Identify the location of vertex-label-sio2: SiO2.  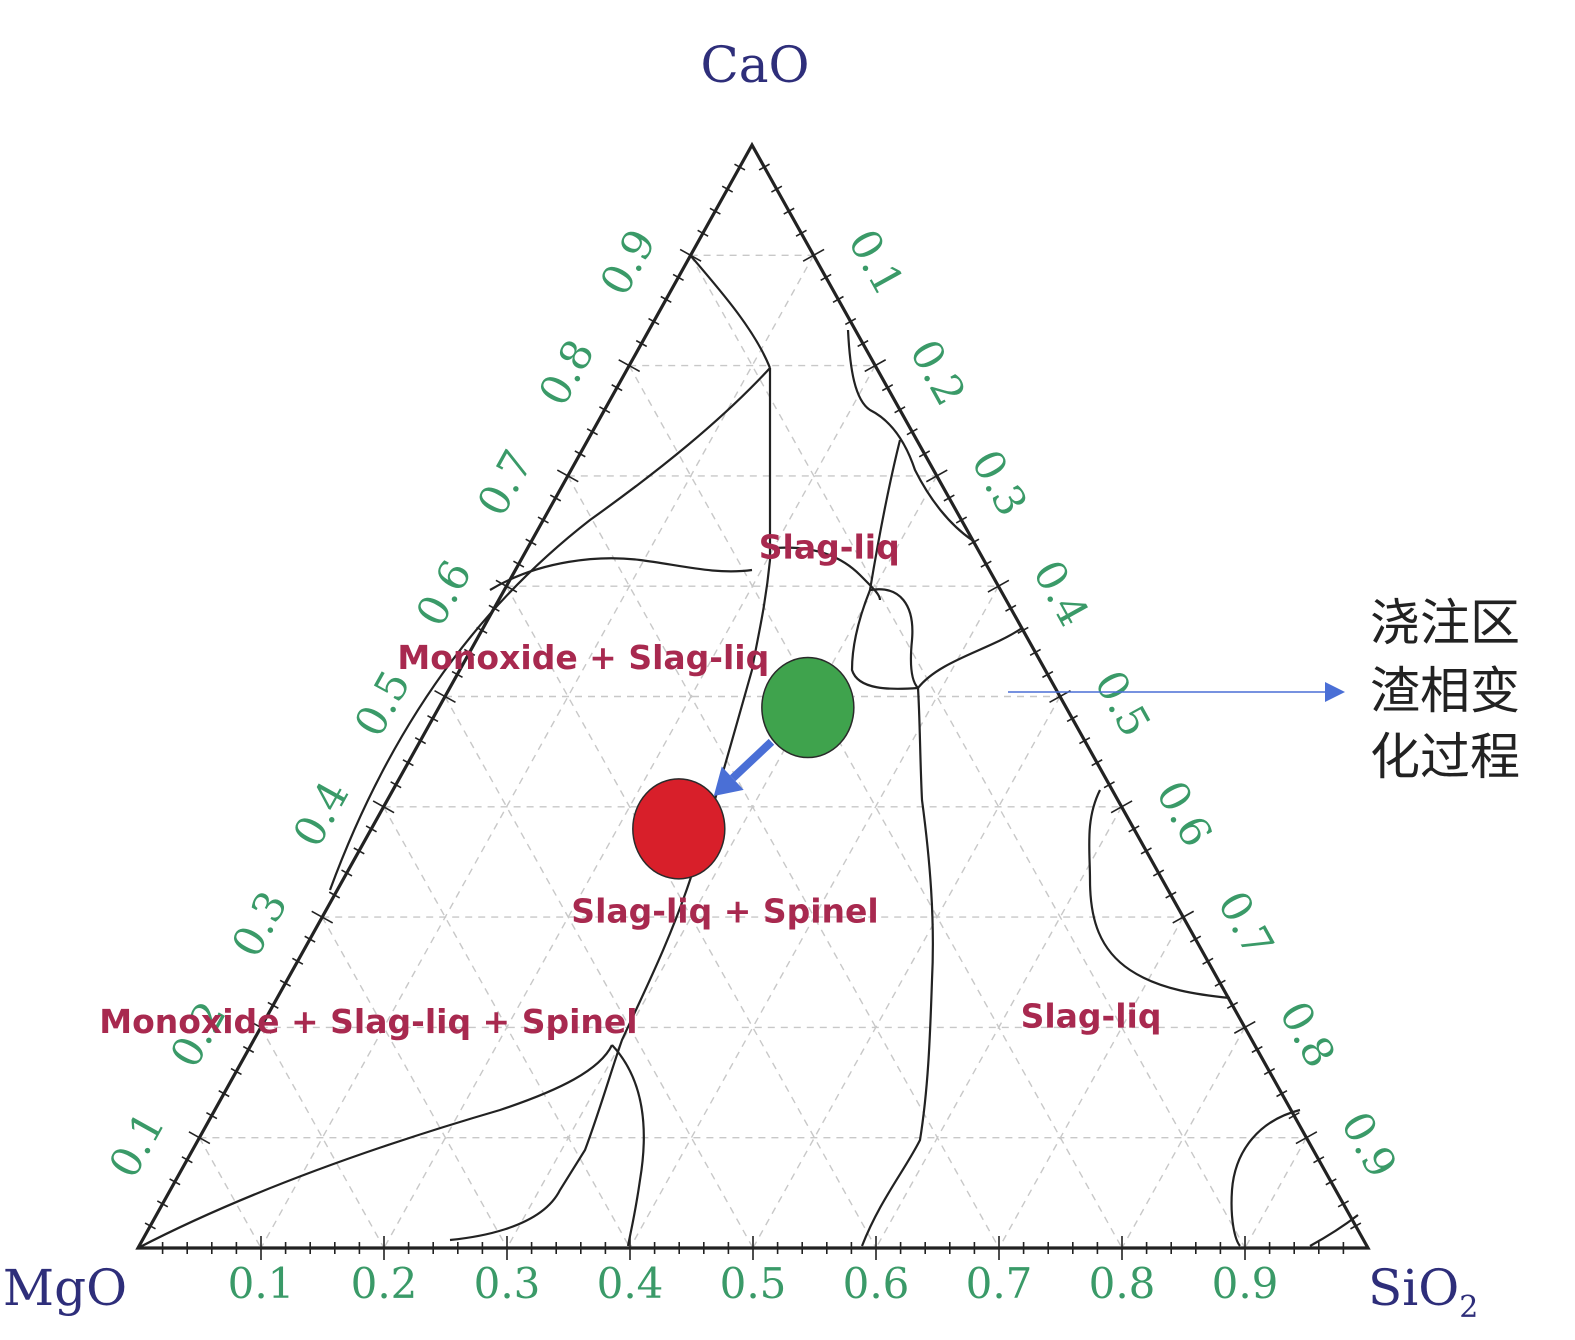
(1423, 1292).